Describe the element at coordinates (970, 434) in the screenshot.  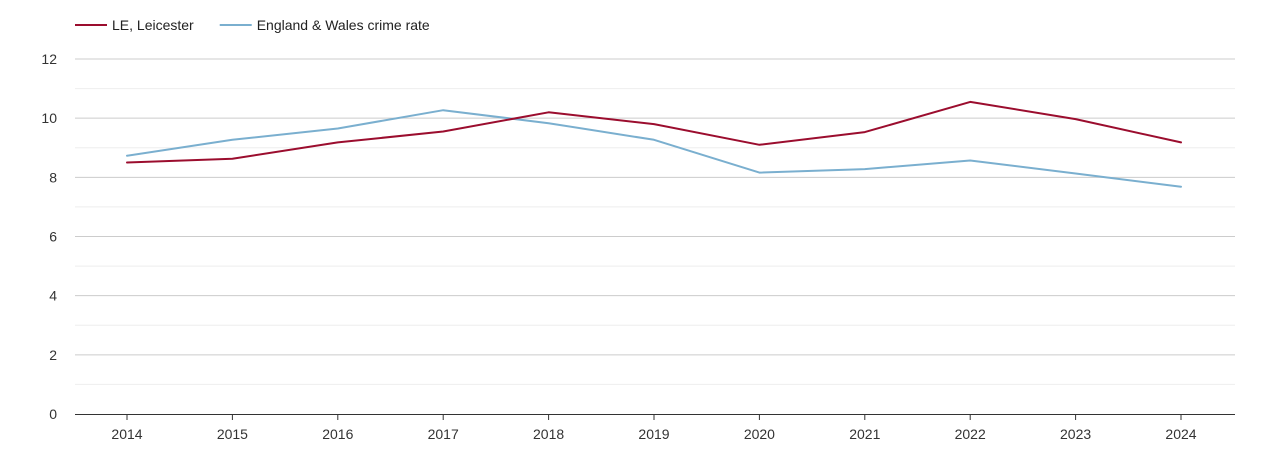
I see `x-tick-label: 2022` at that location.